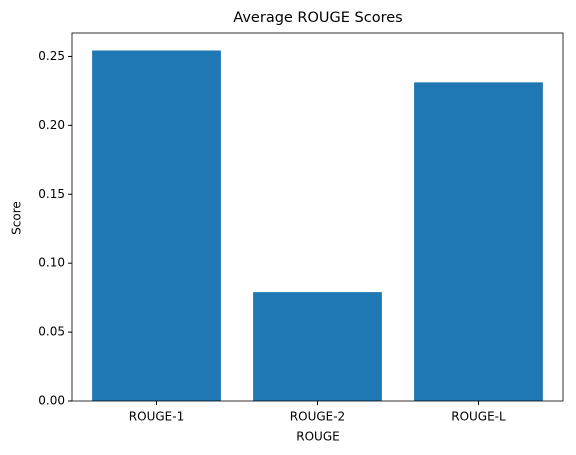 Image resolution: width=576 pixels, height=455 pixels. What do you see at coordinates (51, 56) in the screenshot?
I see `y-tick-label: 0.25` at bounding box center [51, 56].